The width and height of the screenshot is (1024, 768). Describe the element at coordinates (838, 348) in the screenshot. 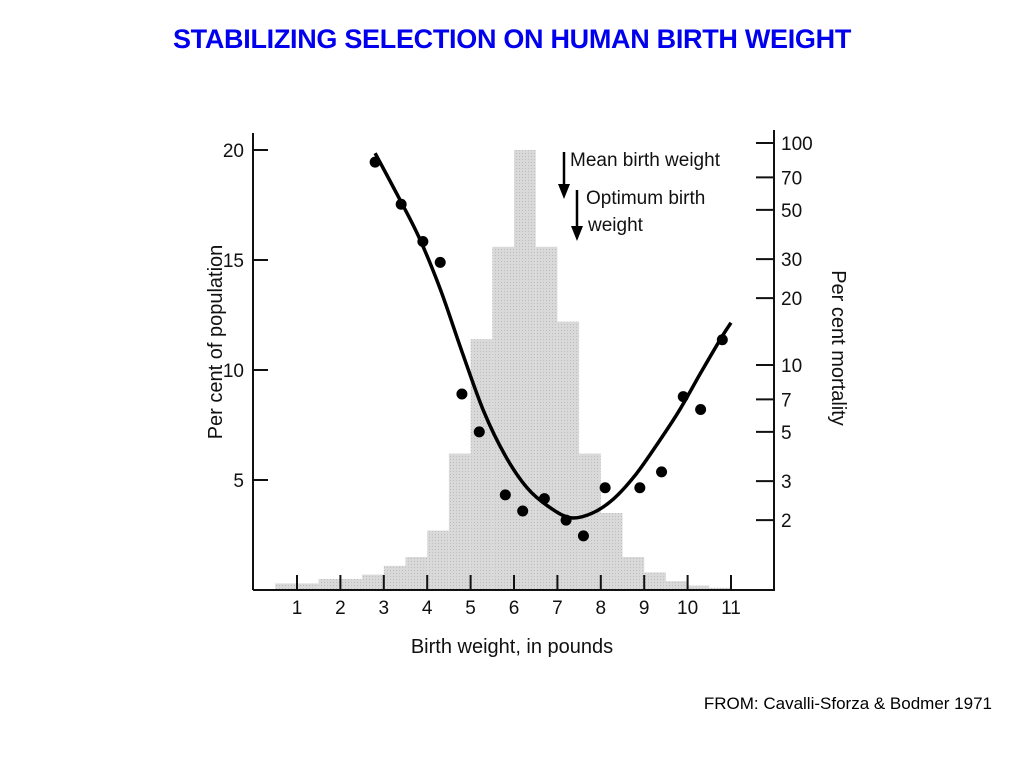

I see `y2-axis-label: Per cent mortality` at that location.